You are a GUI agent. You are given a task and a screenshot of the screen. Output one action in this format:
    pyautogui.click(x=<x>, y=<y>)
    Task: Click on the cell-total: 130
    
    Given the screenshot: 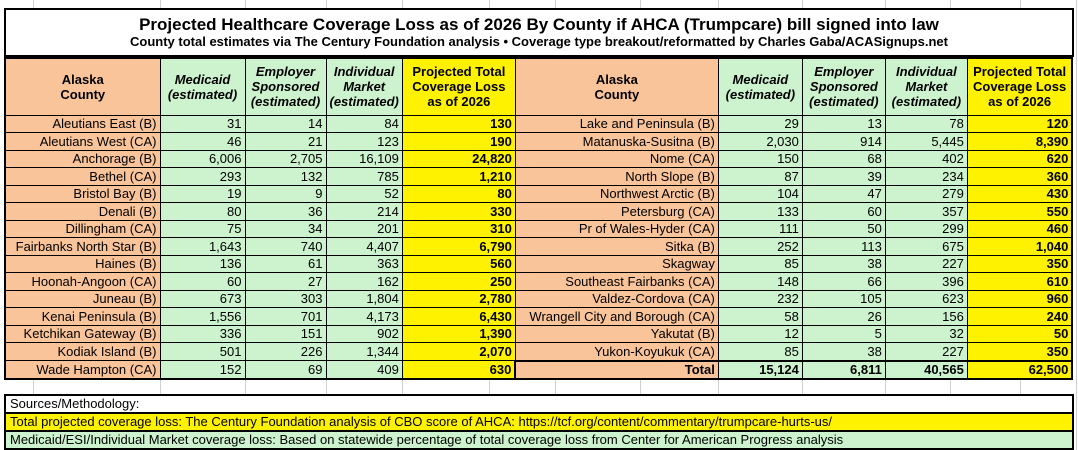 What is the action you would take?
    pyautogui.click(x=458, y=123)
    